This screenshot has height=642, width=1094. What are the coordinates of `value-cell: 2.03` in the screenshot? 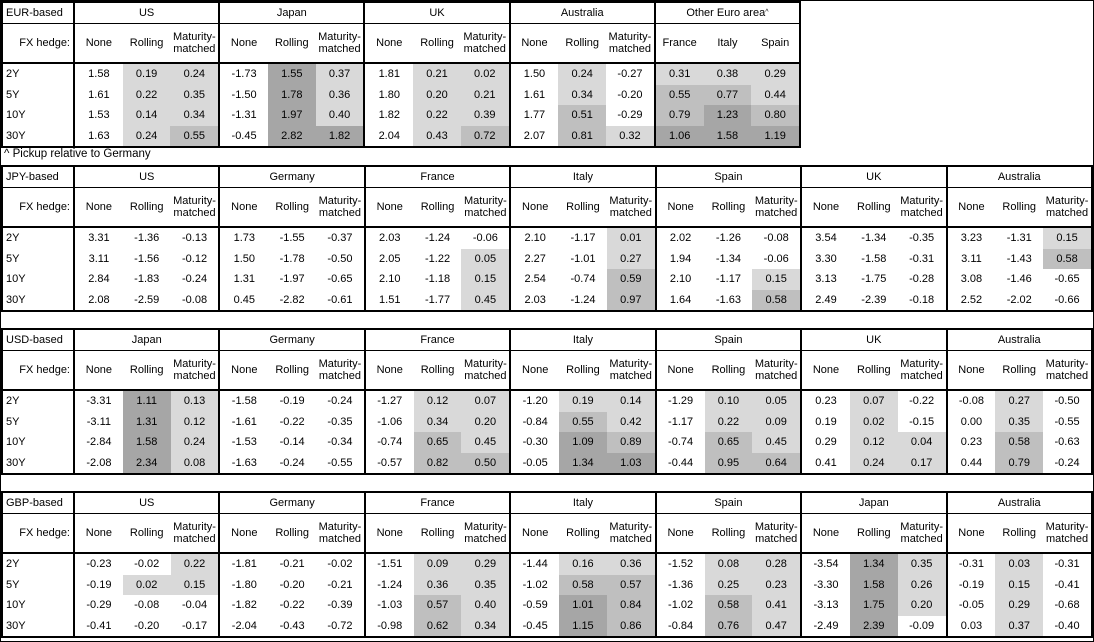 It's located at (390, 238).